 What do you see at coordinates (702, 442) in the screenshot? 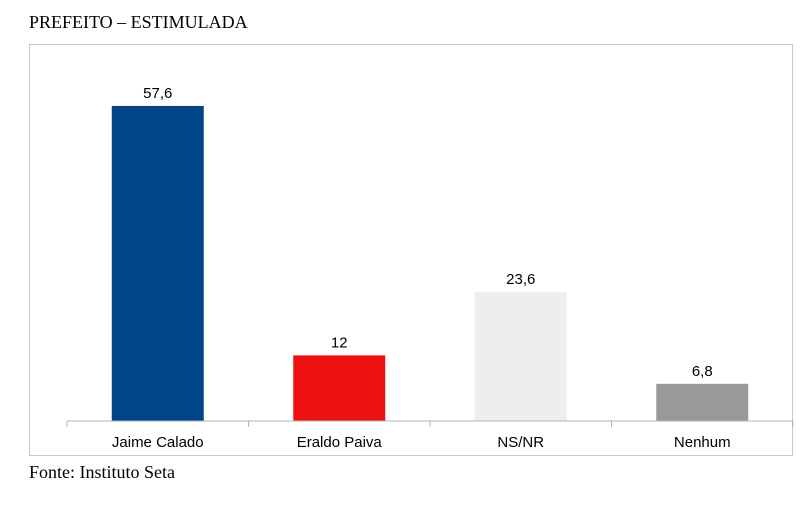
I see `category-label-3: Nenhum` at bounding box center [702, 442].